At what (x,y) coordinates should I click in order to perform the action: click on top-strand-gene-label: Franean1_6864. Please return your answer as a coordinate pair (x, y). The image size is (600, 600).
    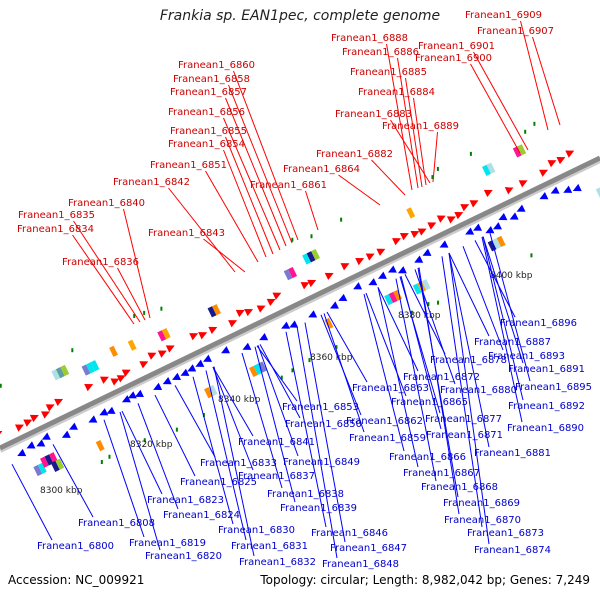
    Looking at the image, I should click on (321, 169).